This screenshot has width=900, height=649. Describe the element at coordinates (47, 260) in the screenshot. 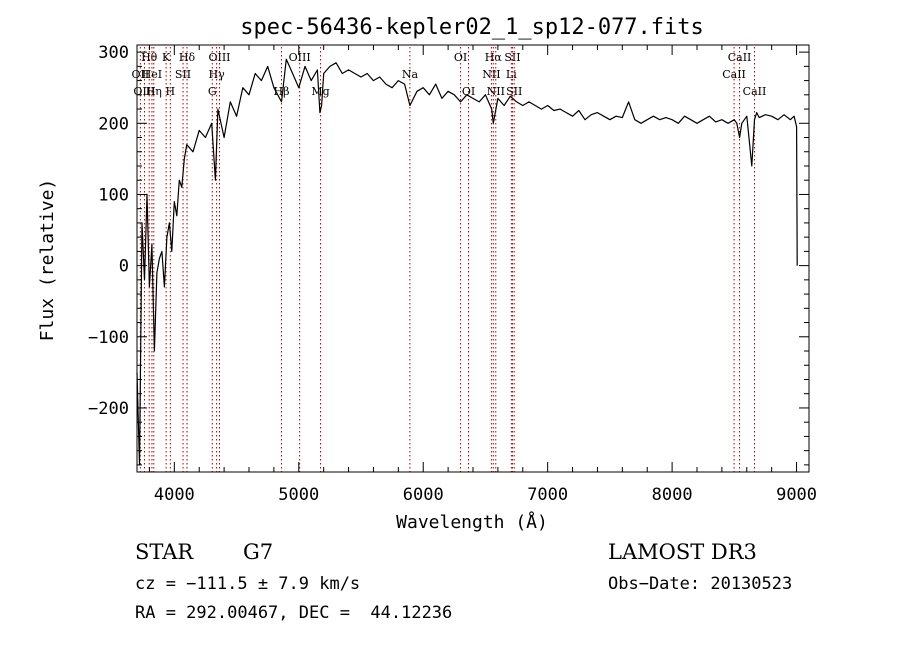

I see `y-axis-label: Flux (relative)` at that location.